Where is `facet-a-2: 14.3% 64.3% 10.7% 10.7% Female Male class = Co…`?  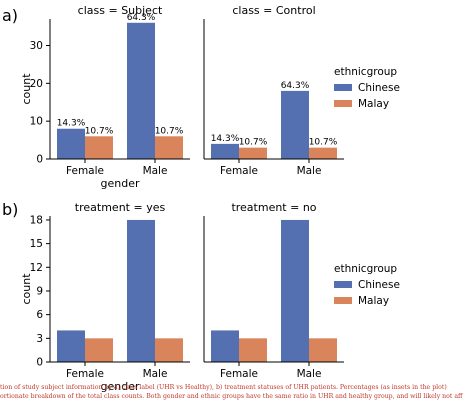 facet-a-2: 14.3% 64.3% 10.7% 10.7% Female Male class = Co… is located at coordinates (273, 90).